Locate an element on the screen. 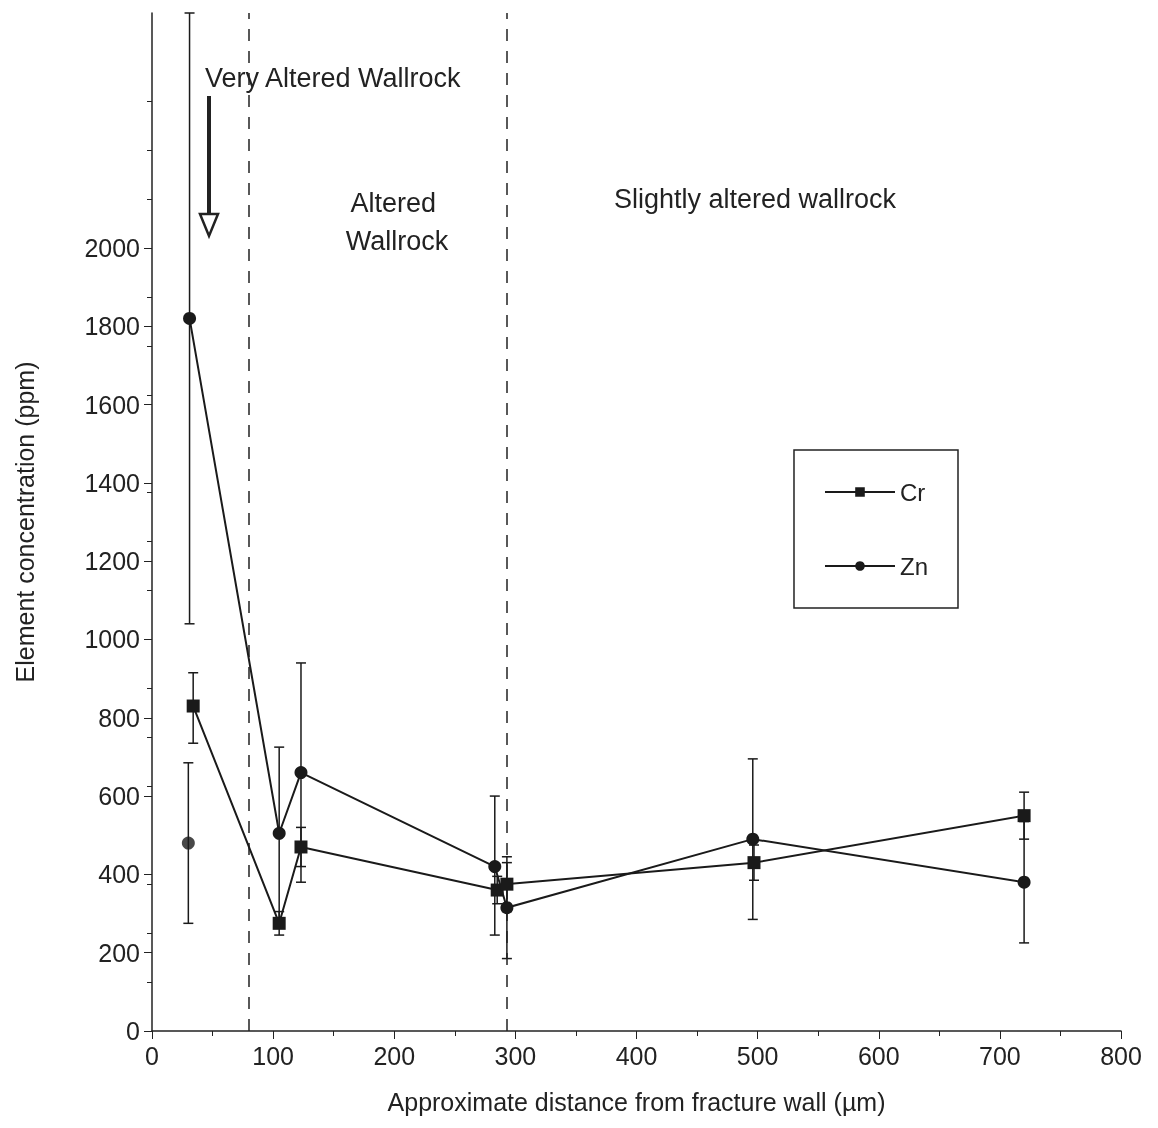 This screenshot has height=1128, width=1158. annotation: Altered Wallrock is located at coordinates (397, 222).